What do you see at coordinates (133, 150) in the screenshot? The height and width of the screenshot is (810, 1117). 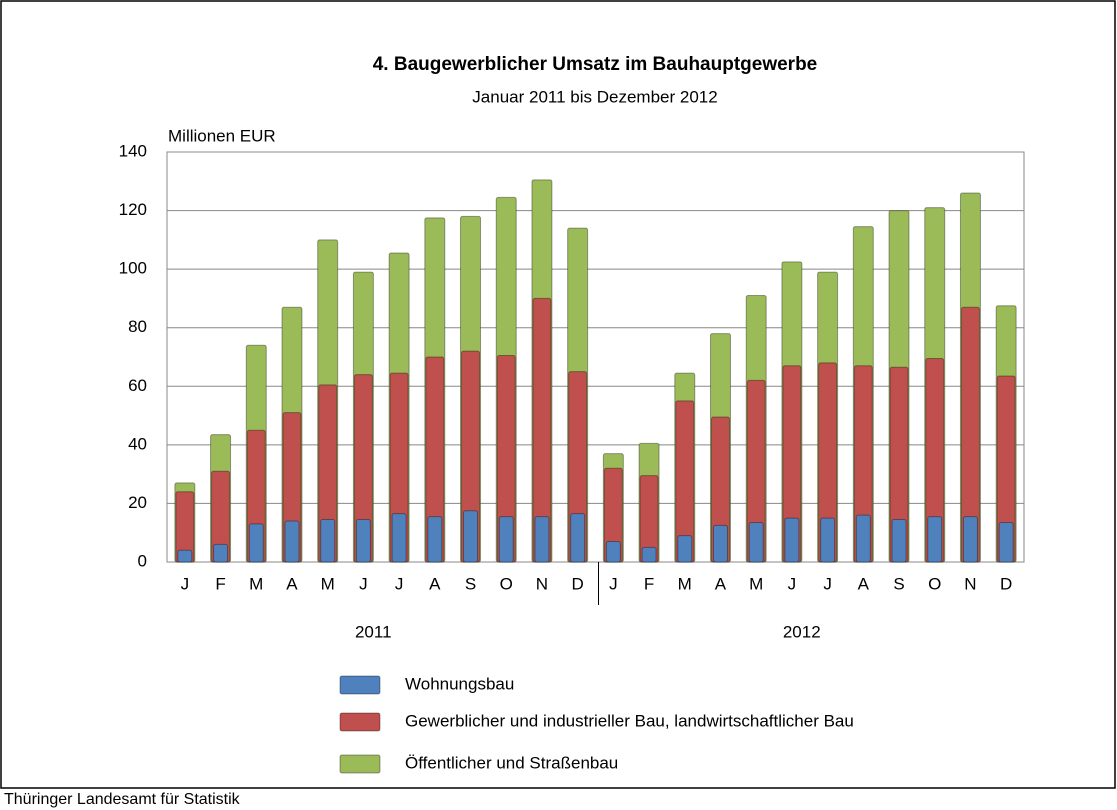 I see `y-tick-label: 140` at bounding box center [133, 150].